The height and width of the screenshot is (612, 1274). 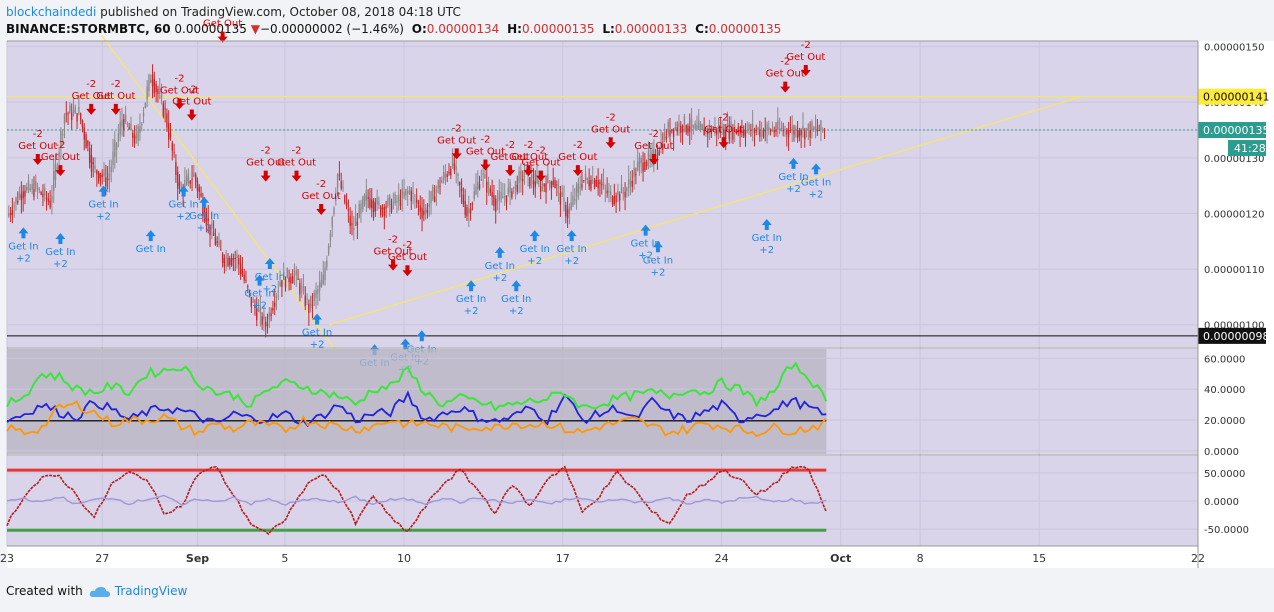 What do you see at coordinates (1236, 97) in the screenshot?
I see `price-label-text: 0.00000141` at bounding box center [1236, 97].